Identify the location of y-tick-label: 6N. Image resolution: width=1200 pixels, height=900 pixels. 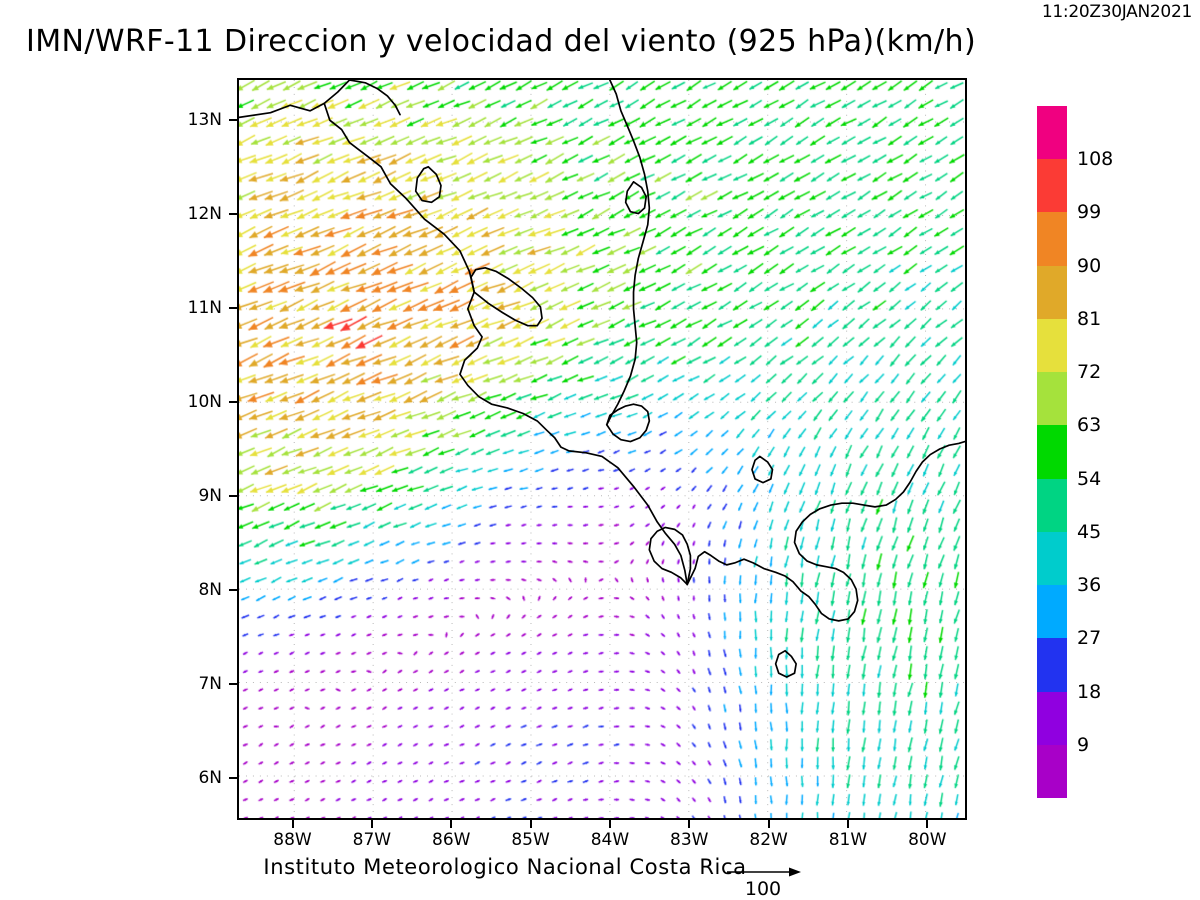
(210, 777).